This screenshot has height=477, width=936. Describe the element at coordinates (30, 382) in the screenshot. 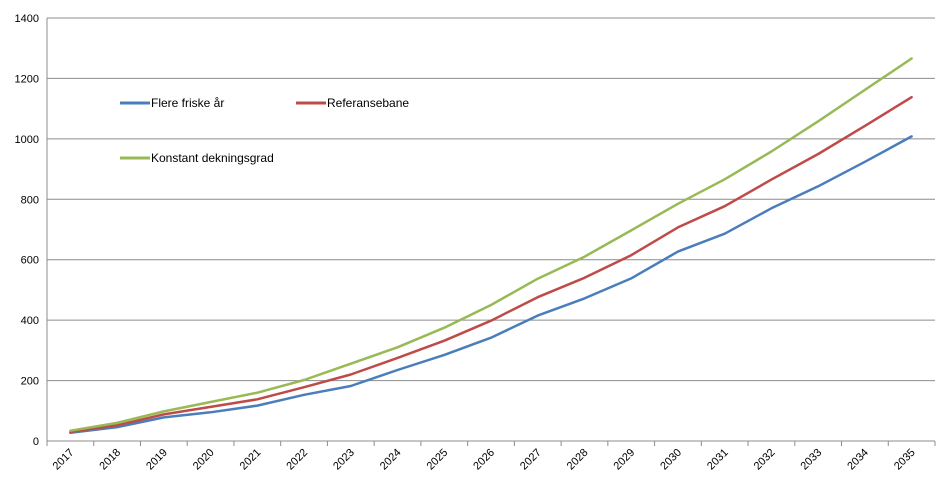

I see `y-tick-label: 200` at that location.